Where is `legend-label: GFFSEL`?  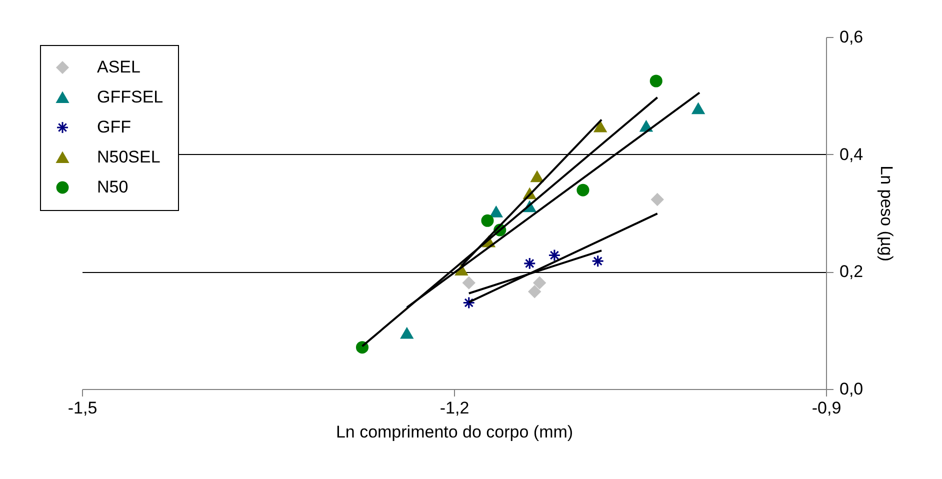 legend-label: GFFSEL is located at coordinates (130, 97).